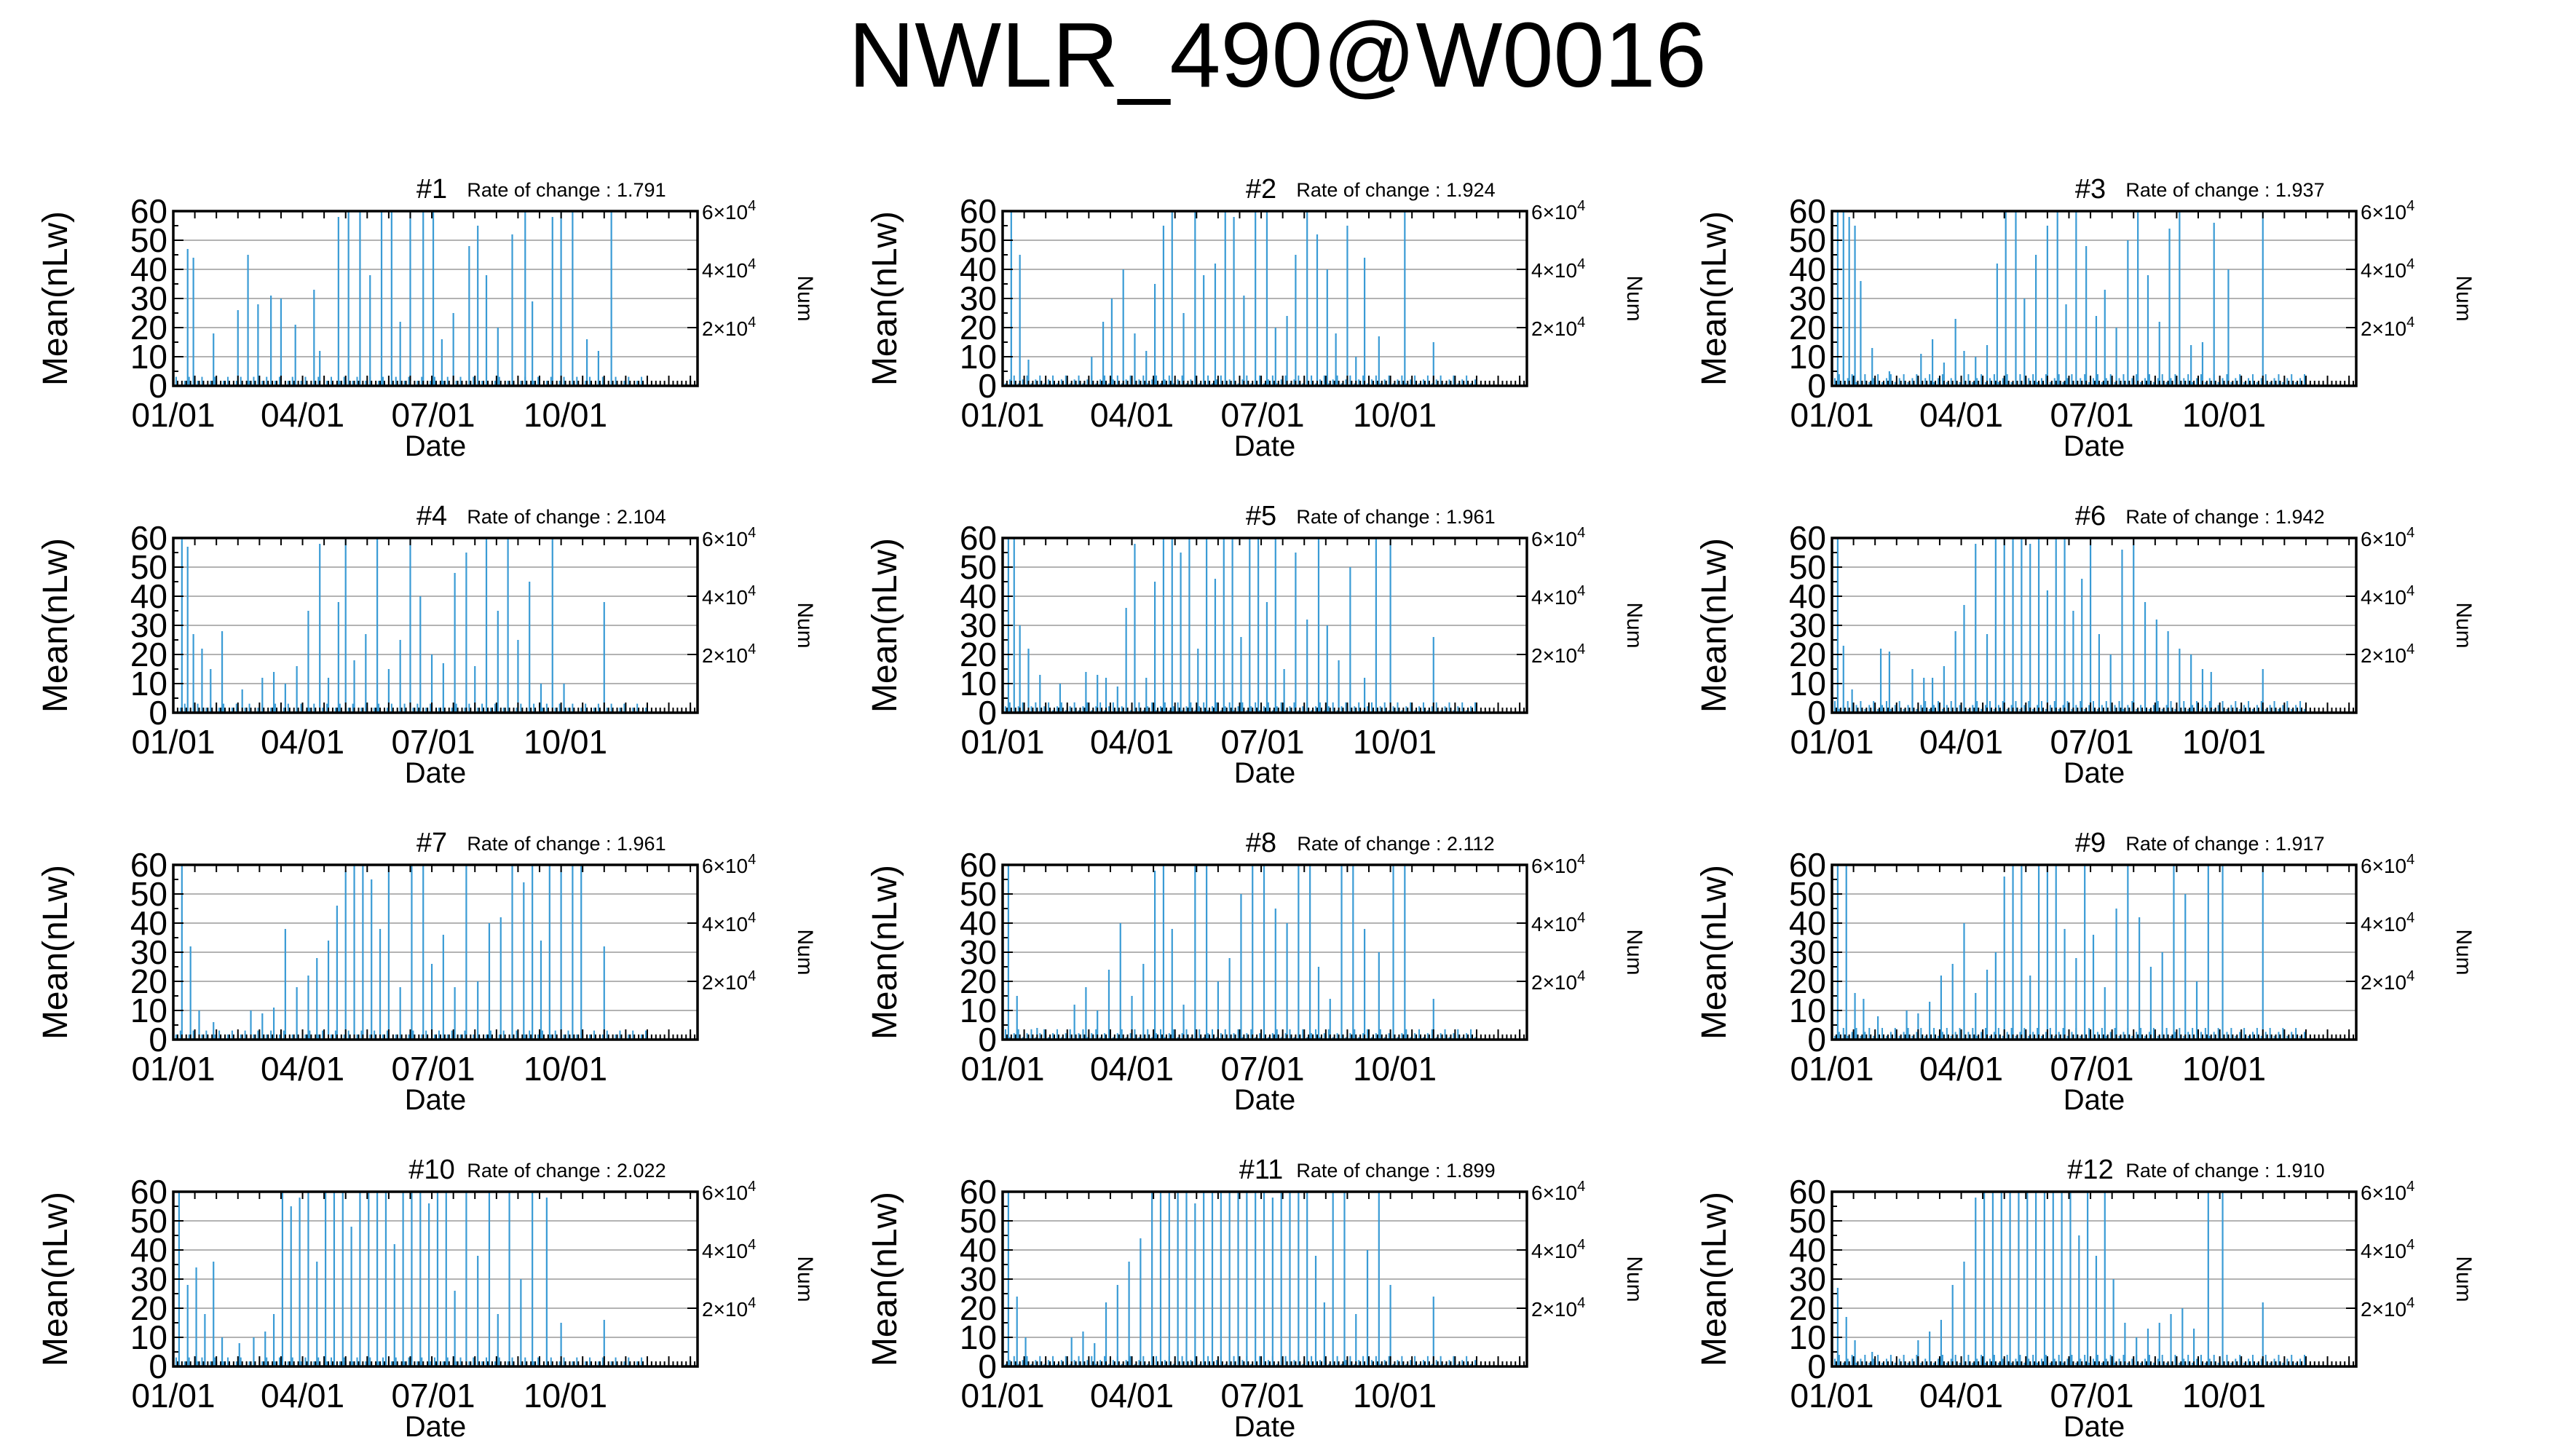 The width and height of the screenshot is (2555, 1456). I want to click on panel-title: #2, so click(1261, 189).